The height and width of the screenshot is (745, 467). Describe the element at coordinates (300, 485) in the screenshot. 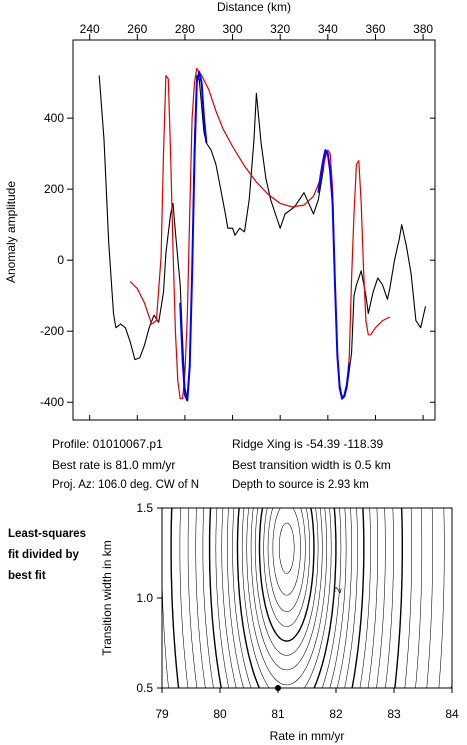

I see `source-depth-label: Depth to source is 2.93 km` at that location.